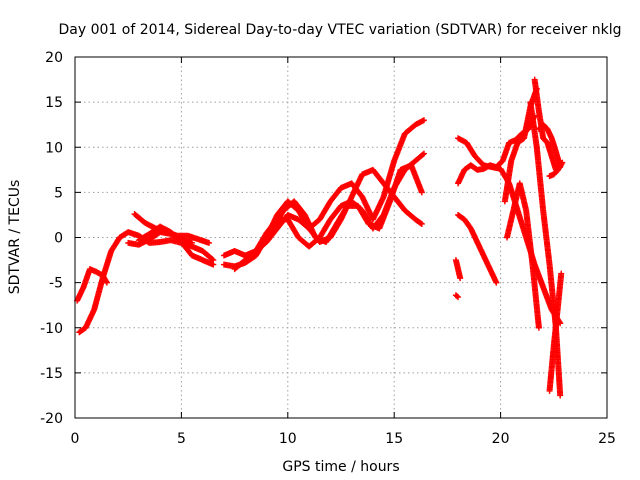  Describe the element at coordinates (181, 439) in the screenshot. I see `x-tick-label: 5` at that location.